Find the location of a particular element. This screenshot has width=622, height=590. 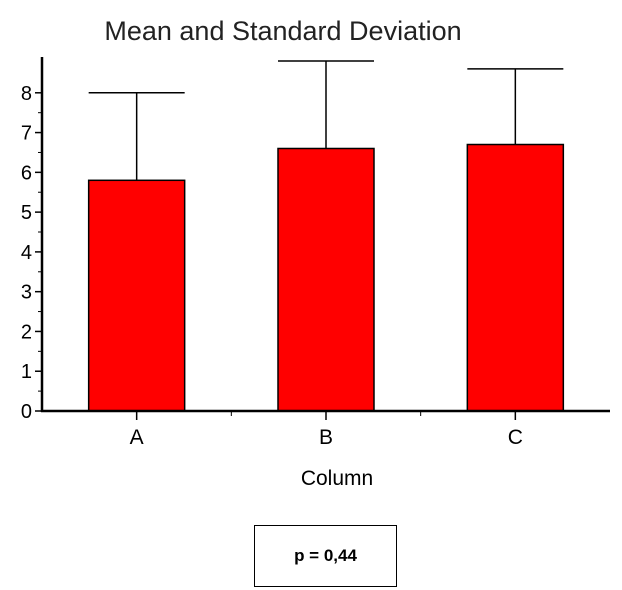

y-tick-label: 2 is located at coordinates (26, 332).